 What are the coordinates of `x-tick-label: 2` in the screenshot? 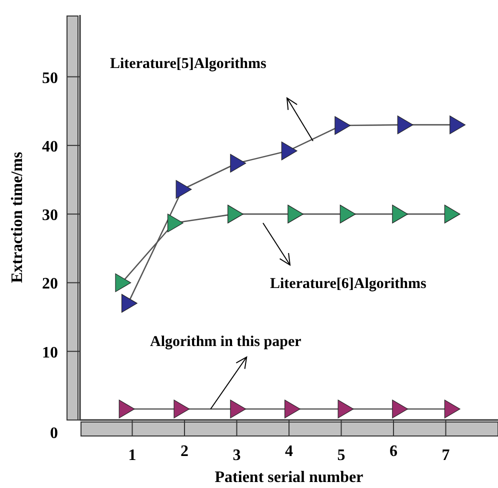 It's located at (184, 451).